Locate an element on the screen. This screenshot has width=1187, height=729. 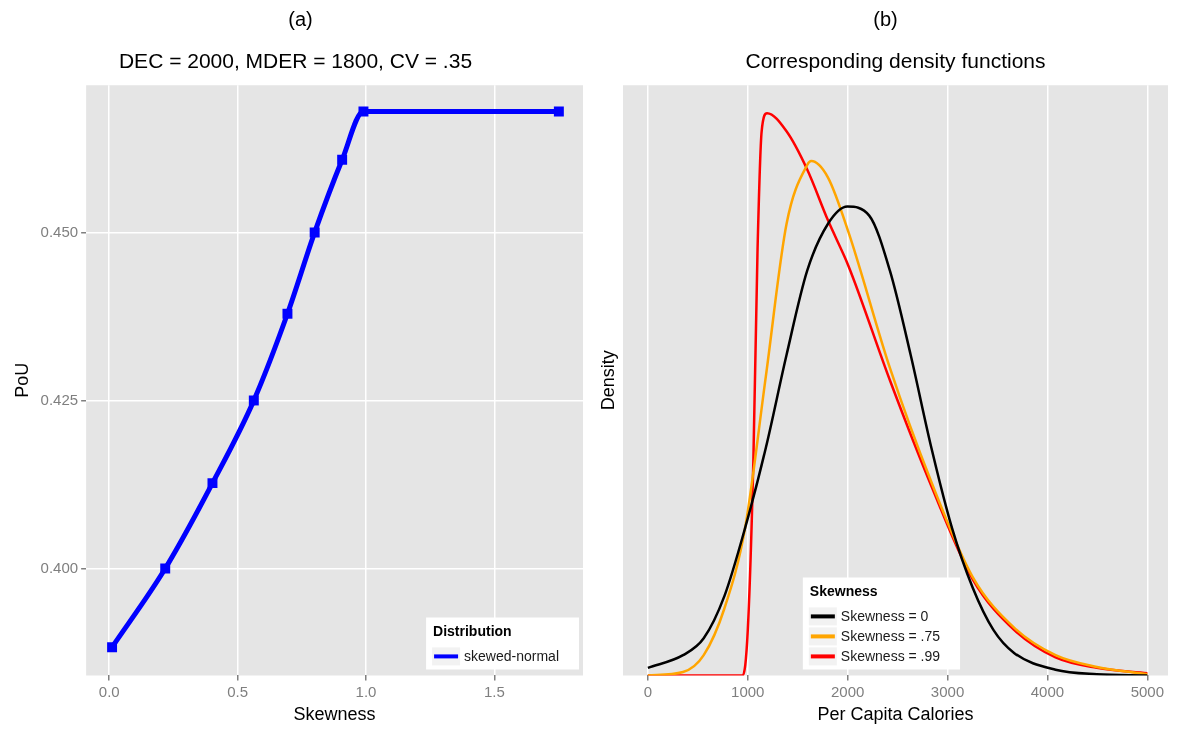
y-tick-label: 0.450 is located at coordinates (59, 231).